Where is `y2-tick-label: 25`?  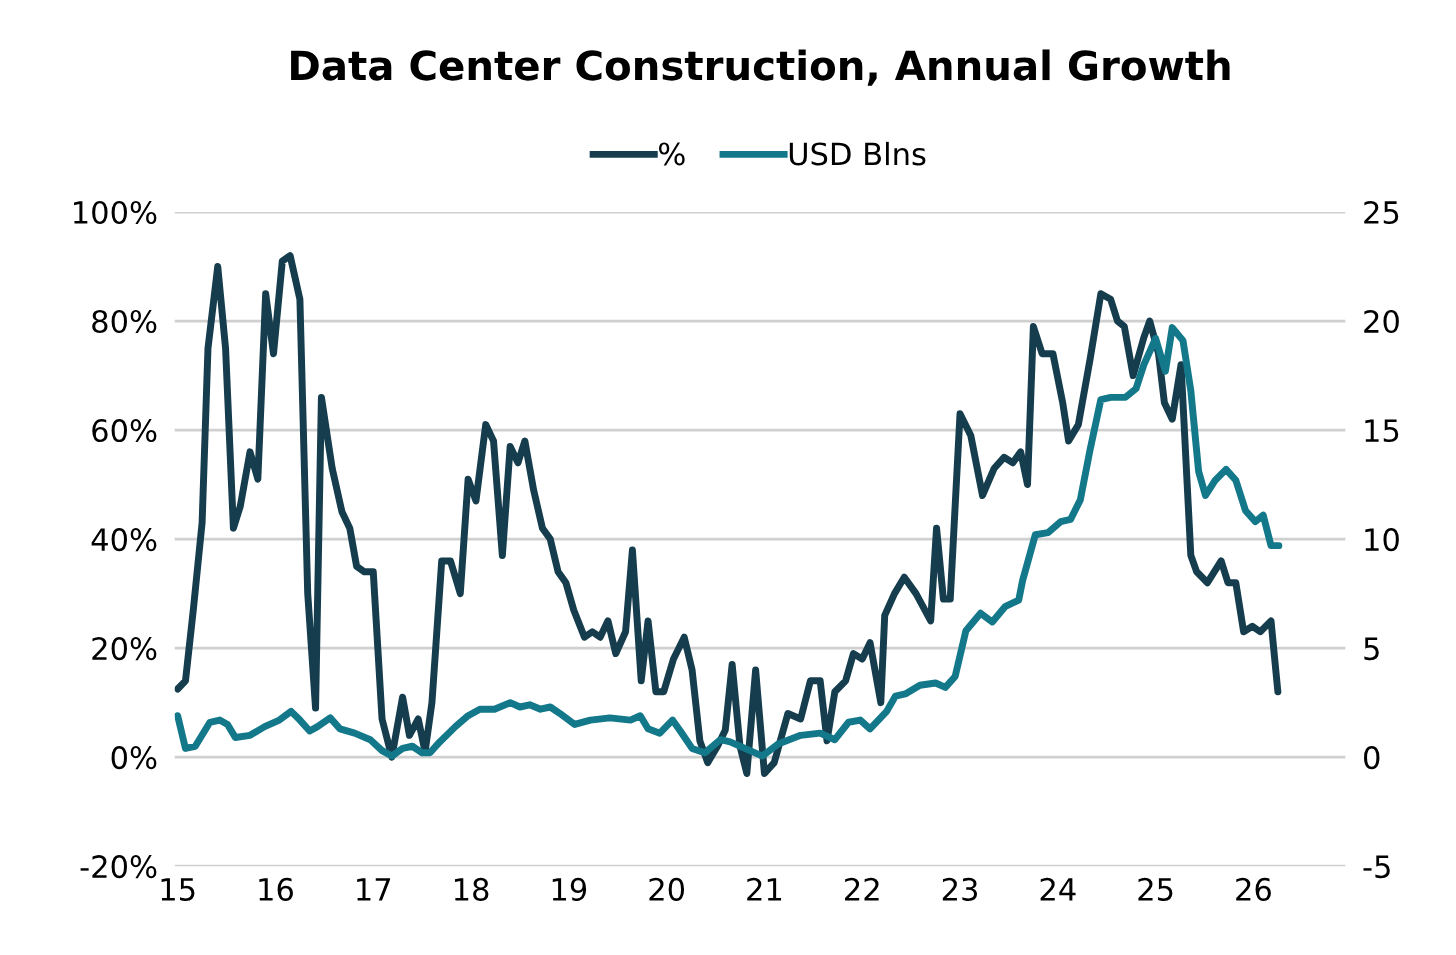 y2-tick-label: 25 is located at coordinates (1381, 212).